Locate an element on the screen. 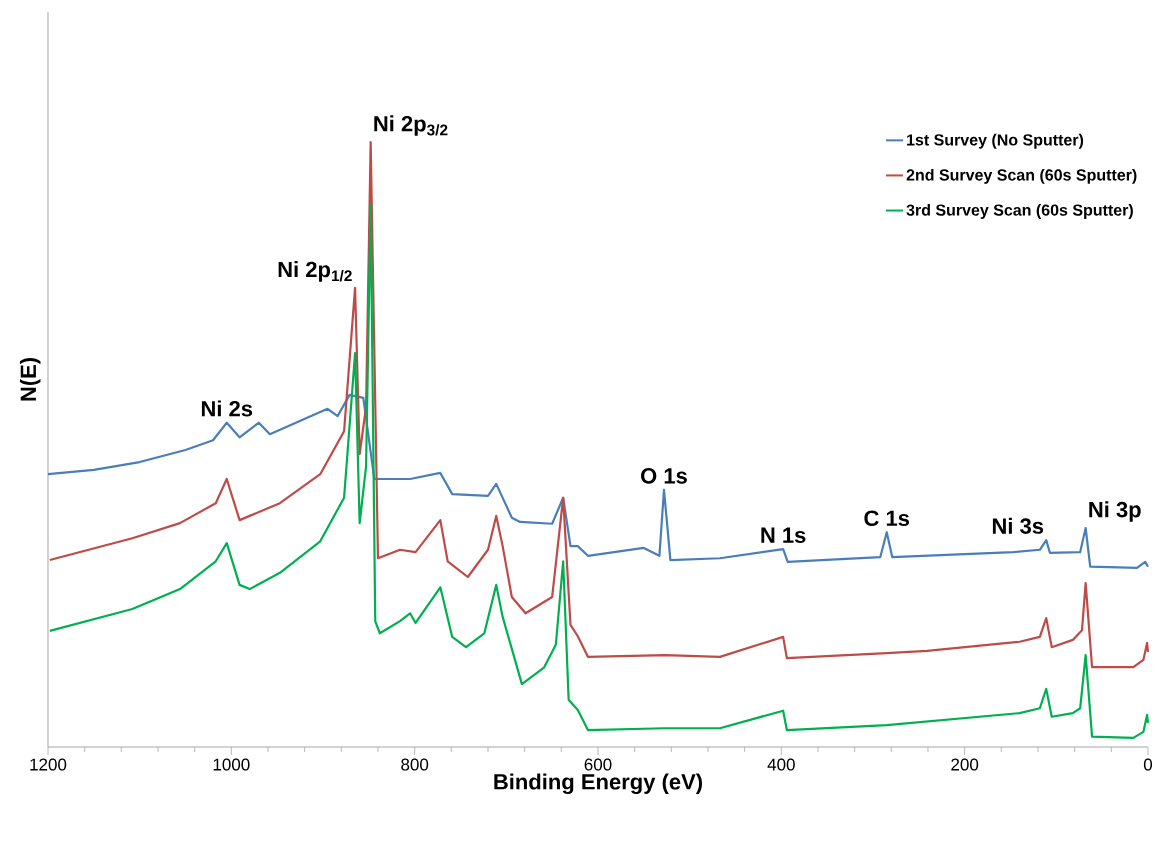 This screenshot has width=1175, height=845. annotation: Ni 2s is located at coordinates (227, 408).